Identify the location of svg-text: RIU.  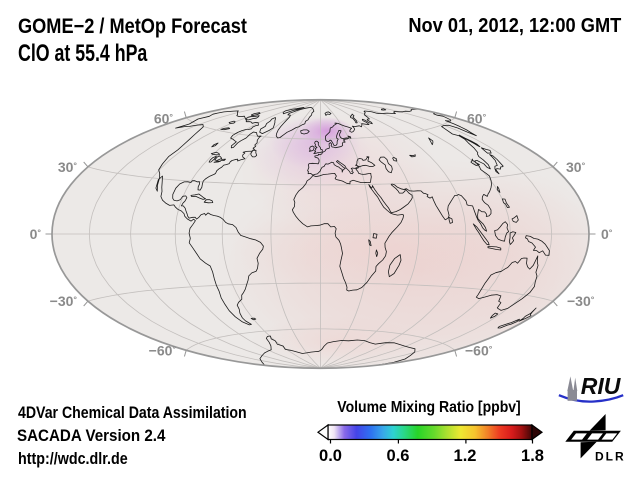
(601, 386).